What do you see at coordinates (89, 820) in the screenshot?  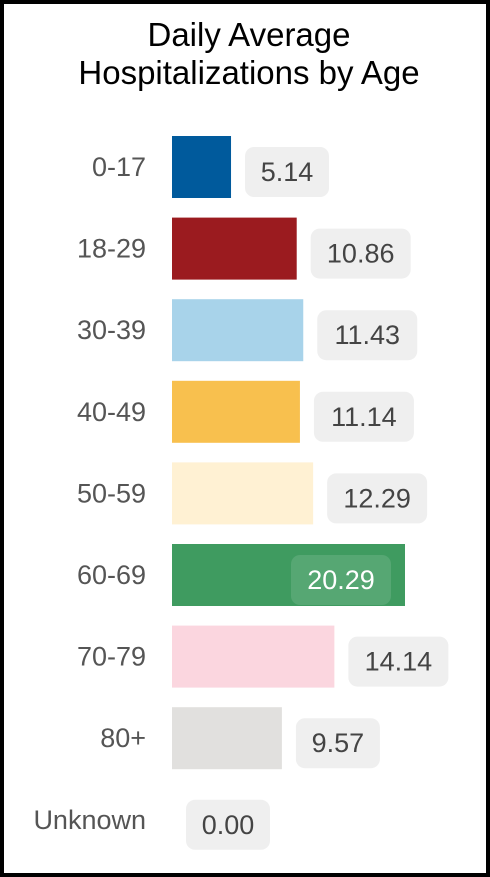 I see `category-label: Unknown` at bounding box center [89, 820].